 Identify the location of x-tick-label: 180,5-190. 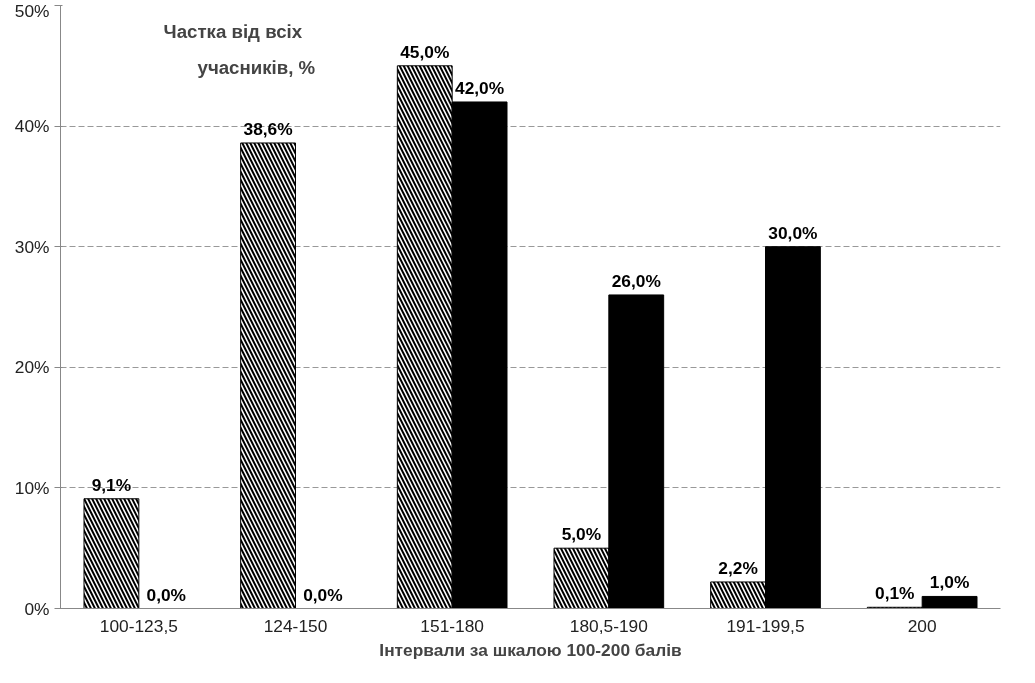
(608, 625).